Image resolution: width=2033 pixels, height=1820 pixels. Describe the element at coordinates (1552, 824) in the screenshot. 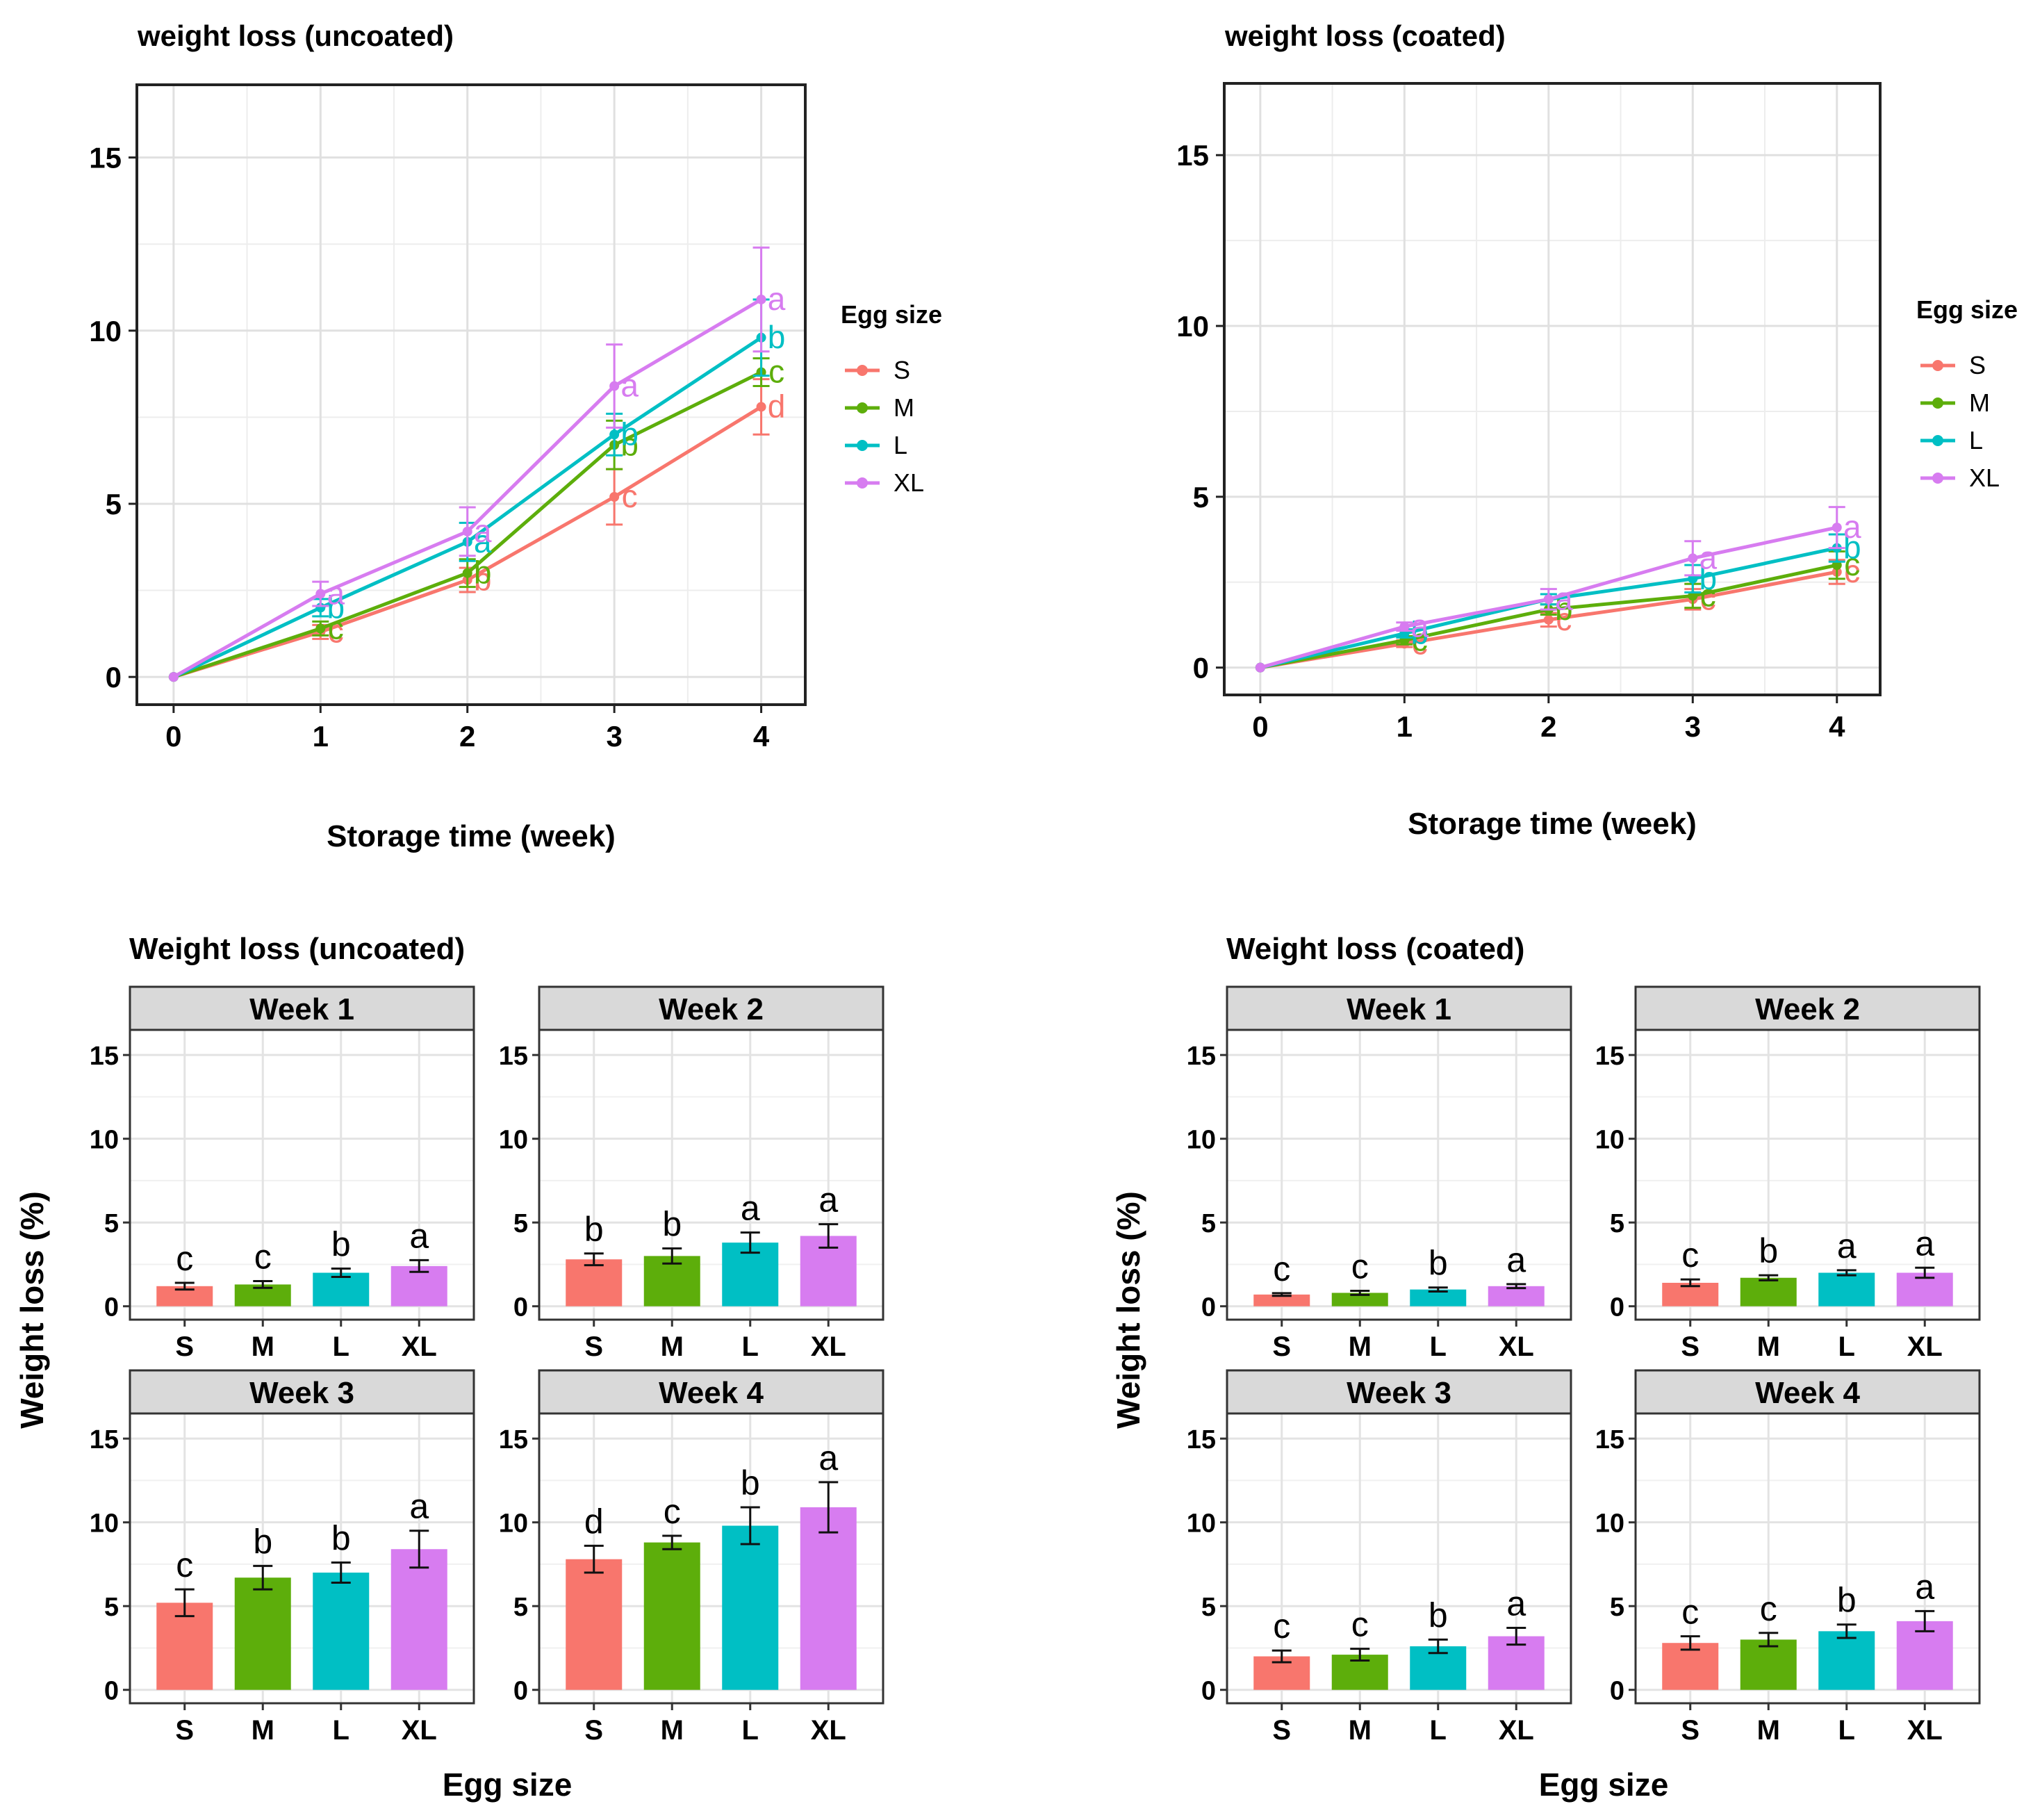

I see `x-axis-label: Storage time (week)` at that location.